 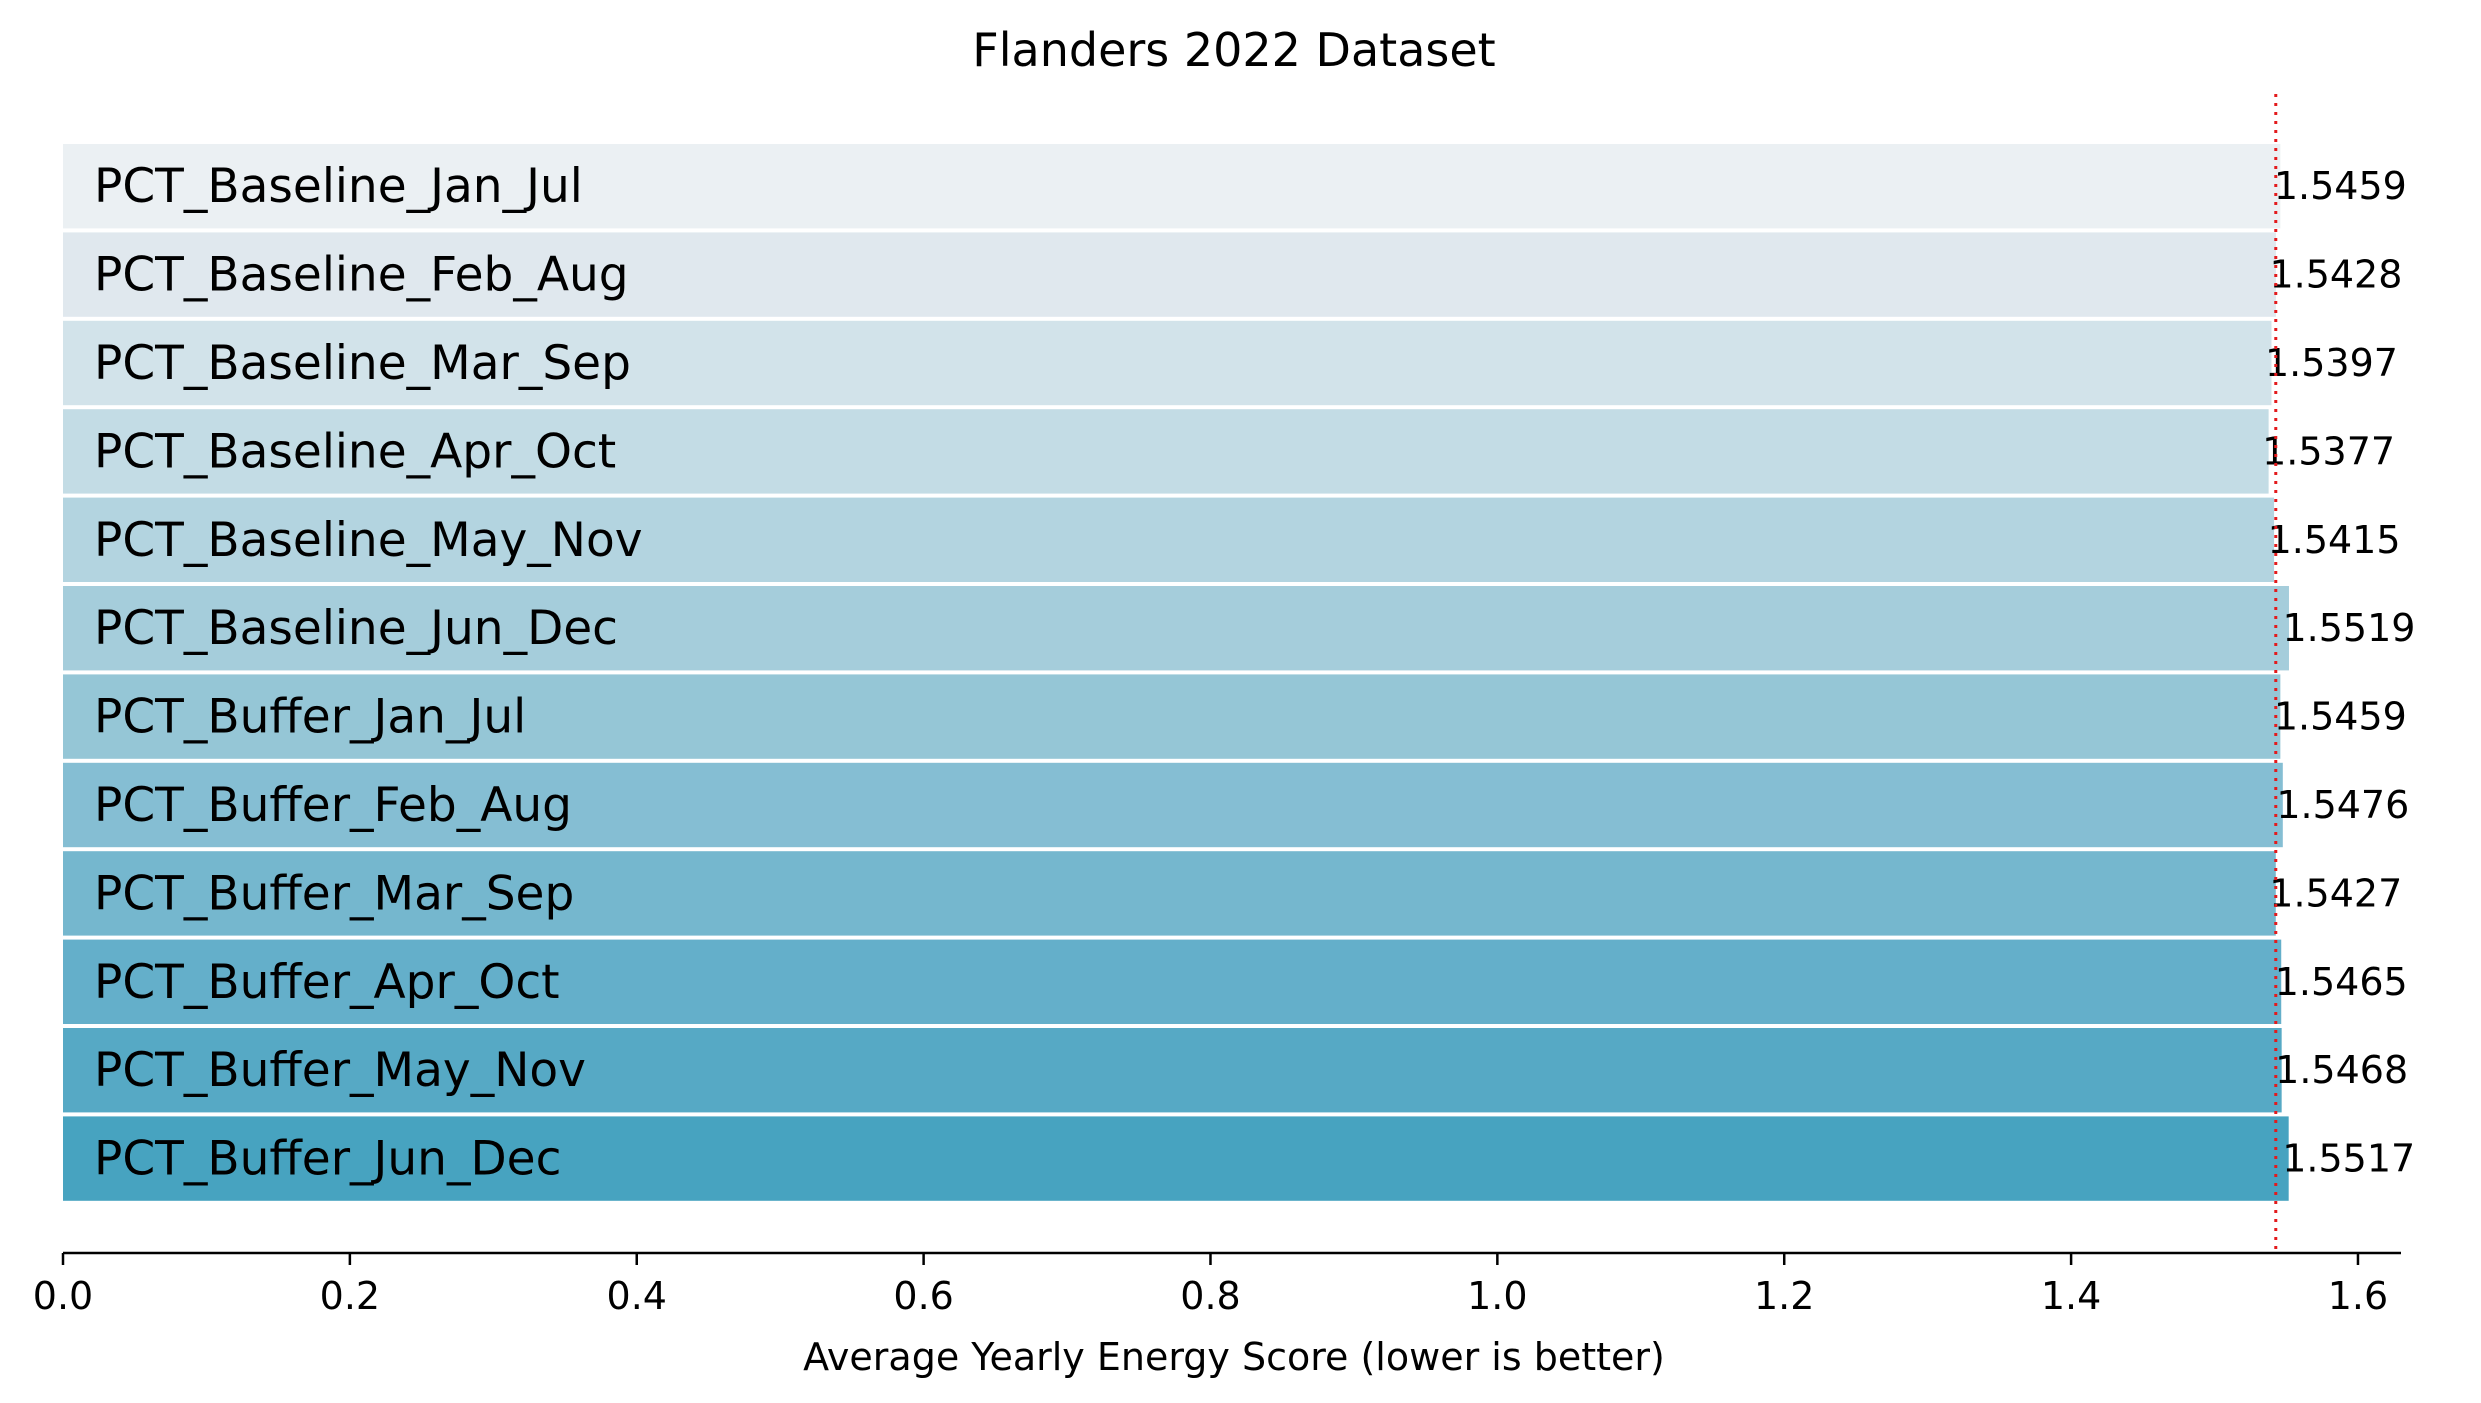 I want to click on x-tick-label: 0.4, so click(x=637, y=1296).